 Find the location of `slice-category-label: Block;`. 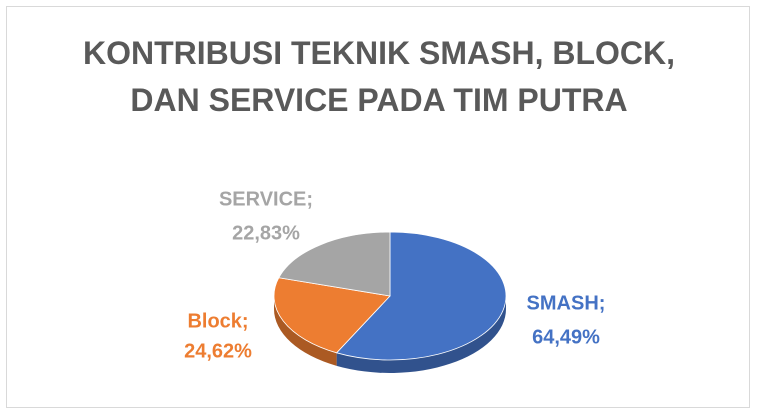

slice-category-label: Block; is located at coordinates (217, 321).